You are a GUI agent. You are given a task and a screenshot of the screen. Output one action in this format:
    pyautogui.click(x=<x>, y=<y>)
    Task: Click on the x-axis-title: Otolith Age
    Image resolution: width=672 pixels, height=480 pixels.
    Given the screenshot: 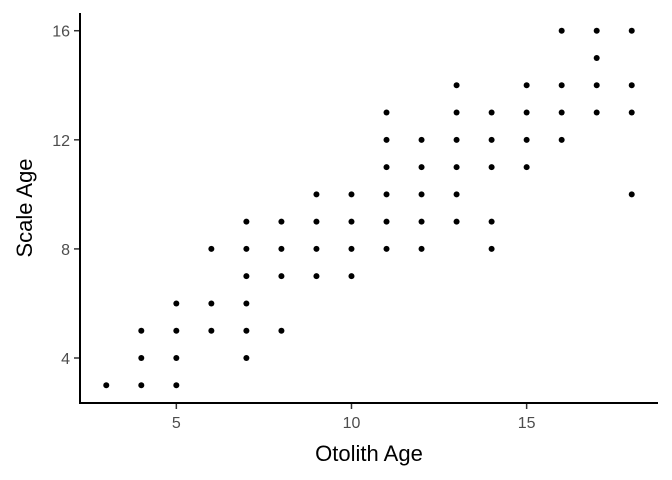 What is the action you would take?
    pyautogui.click(x=369, y=453)
    